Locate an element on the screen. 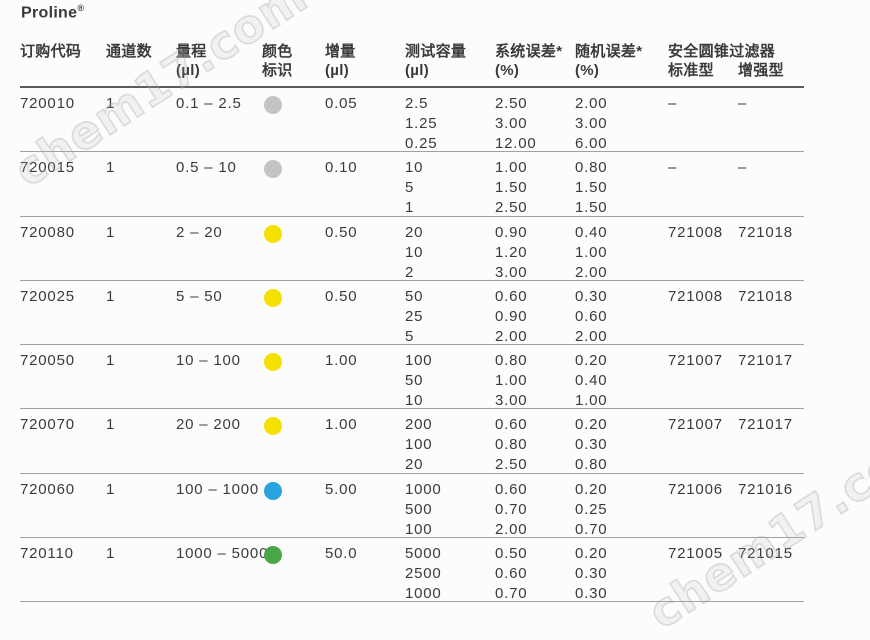 Image resolution: width=870 pixels, height=640 pixels. color-dot-blue is located at coordinates (273, 490).